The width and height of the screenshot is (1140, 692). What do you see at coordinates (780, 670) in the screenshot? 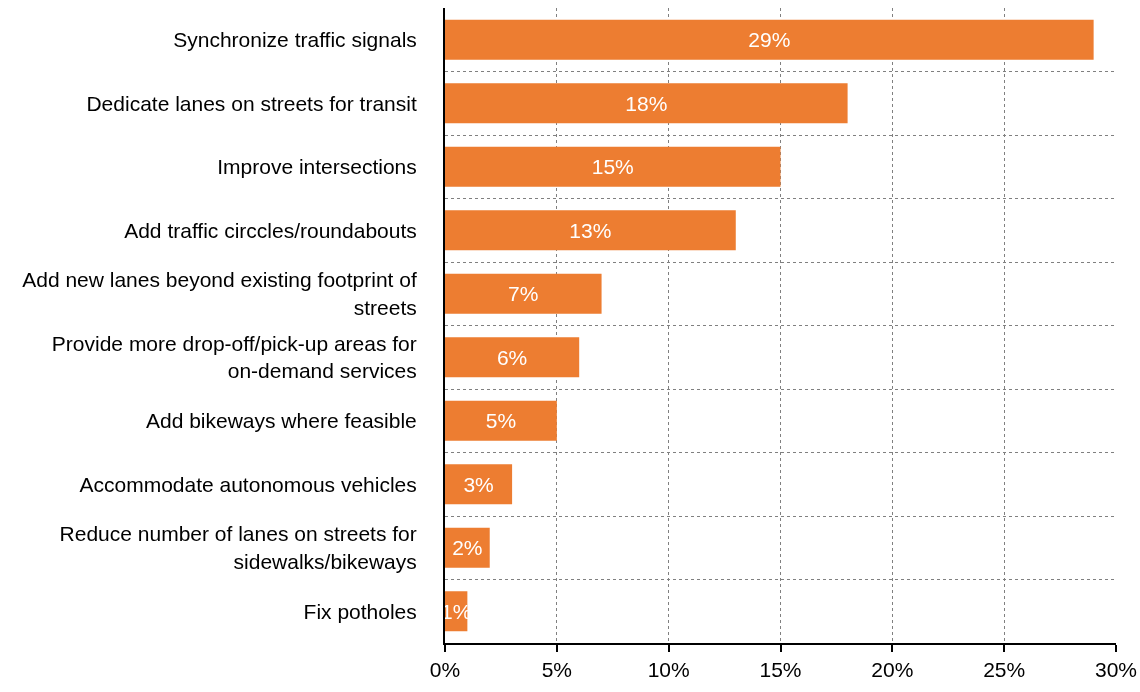
I see `x-tick-label: 15%` at bounding box center [780, 670].